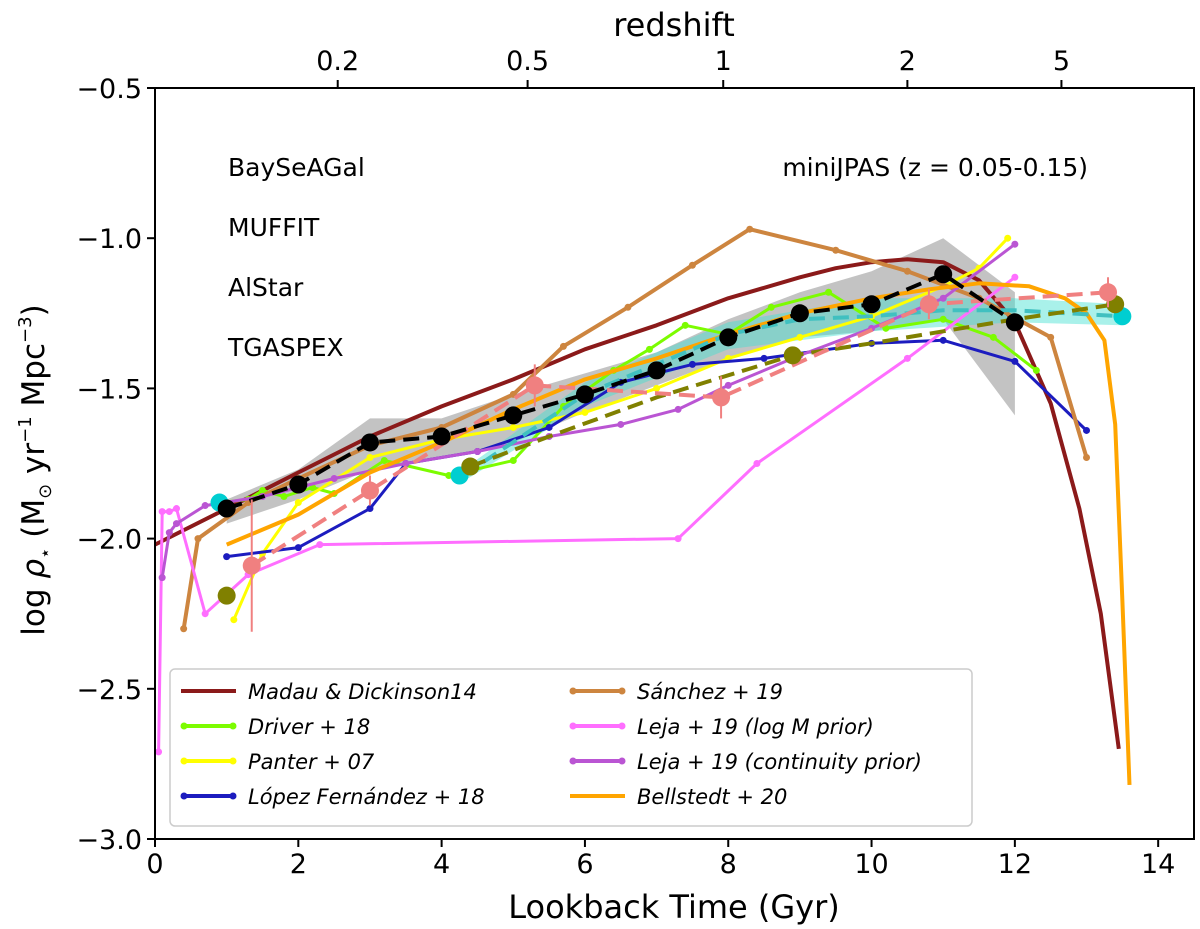  Describe the element at coordinates (109, 540) in the screenshot. I see `y-tick-label: −2.0` at that location.